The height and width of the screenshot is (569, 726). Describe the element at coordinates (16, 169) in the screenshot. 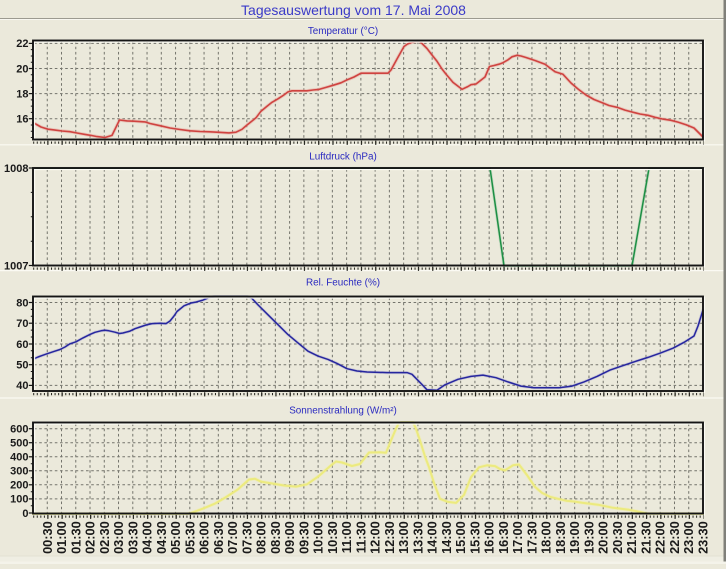

I see `svg-text: 1008` at that location.